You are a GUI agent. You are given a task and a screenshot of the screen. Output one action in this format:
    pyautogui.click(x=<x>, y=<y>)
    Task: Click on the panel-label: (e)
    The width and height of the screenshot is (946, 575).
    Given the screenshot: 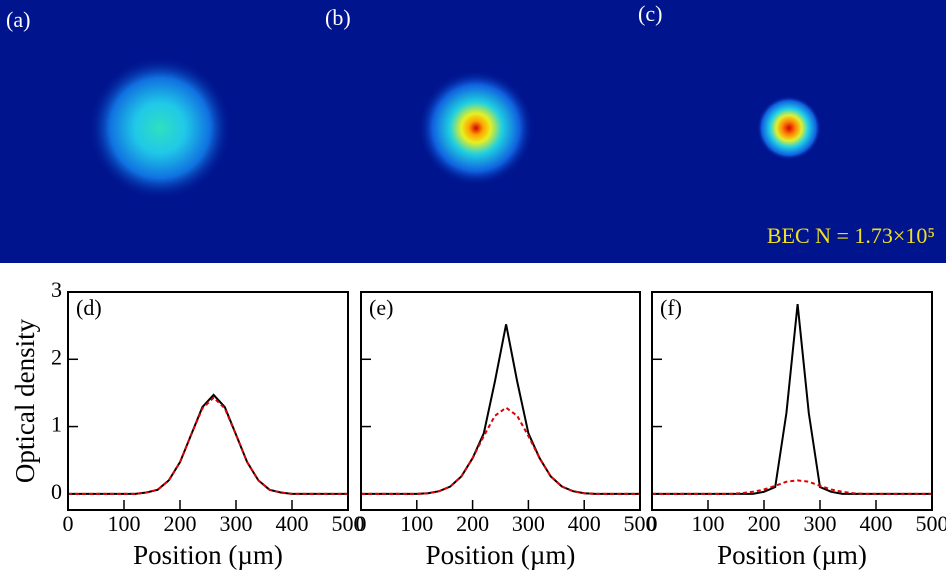 What is the action you would take?
    pyautogui.click(x=381, y=307)
    